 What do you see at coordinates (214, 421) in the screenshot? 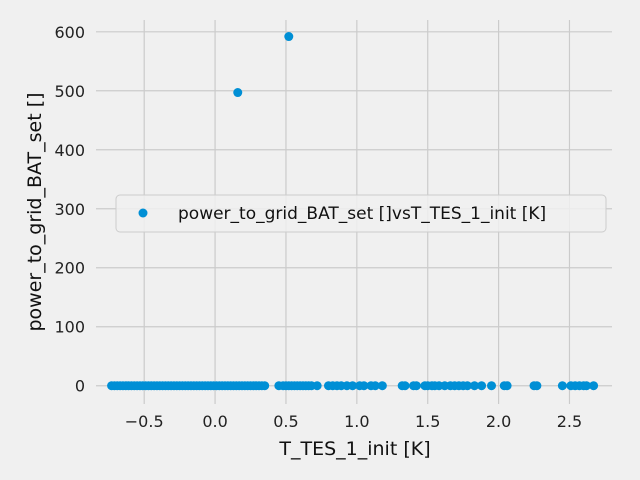
I see `x-tick-label: 0.0` at bounding box center [214, 421].